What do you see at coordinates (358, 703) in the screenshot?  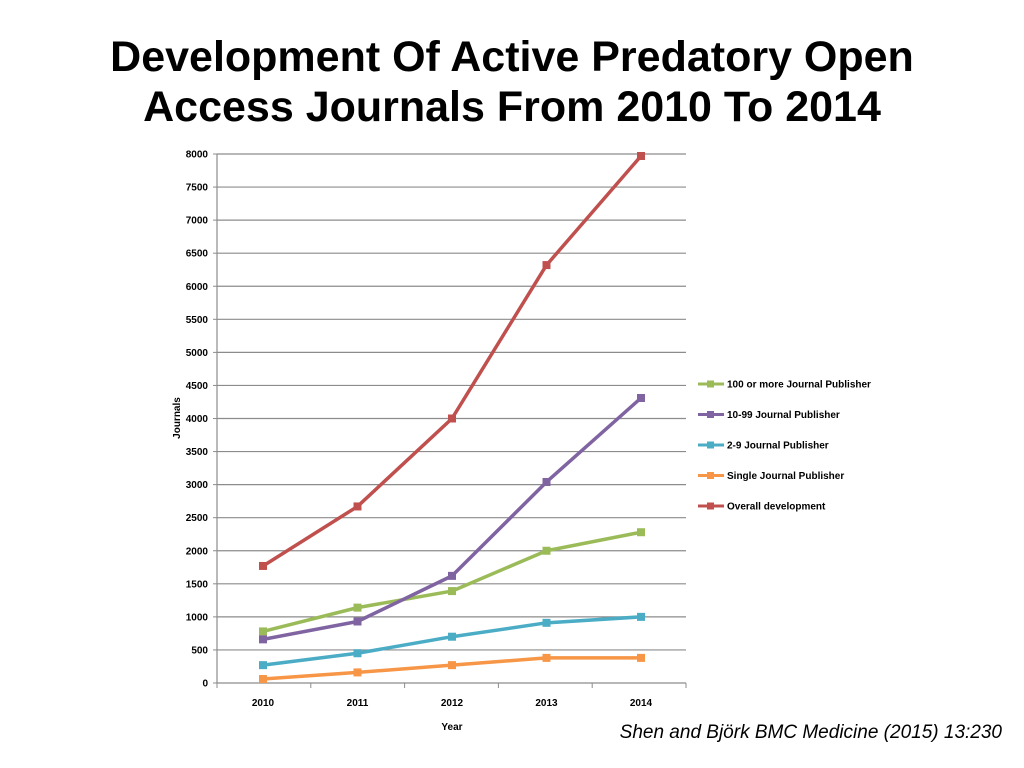 I see `x-tick-label: 2011` at bounding box center [358, 703].